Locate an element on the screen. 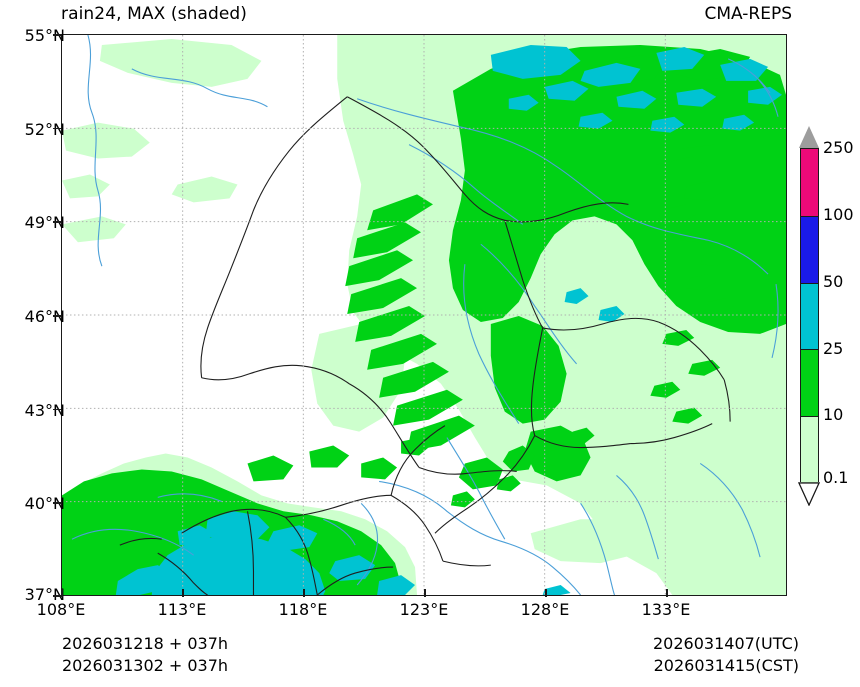  x-tick-label: 123°E is located at coordinates (424, 609).